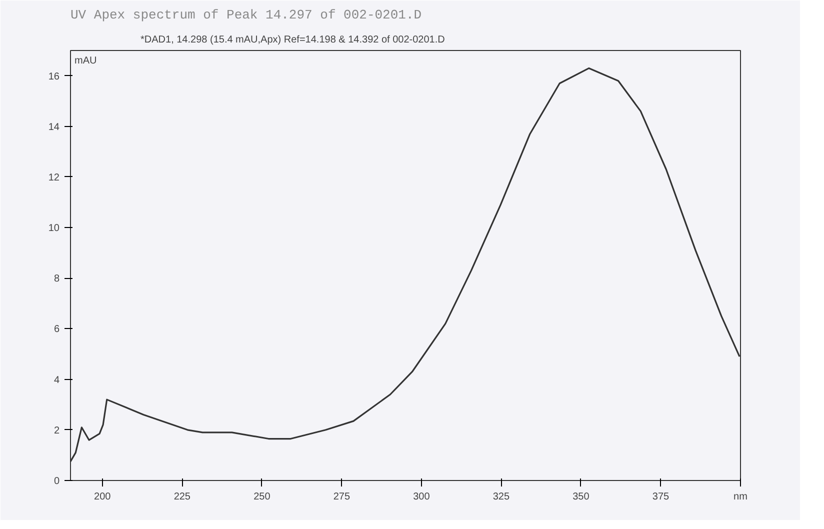 The image size is (824, 529). What do you see at coordinates (85, 61) in the screenshot?
I see `y-axis-title: mAU` at bounding box center [85, 61].